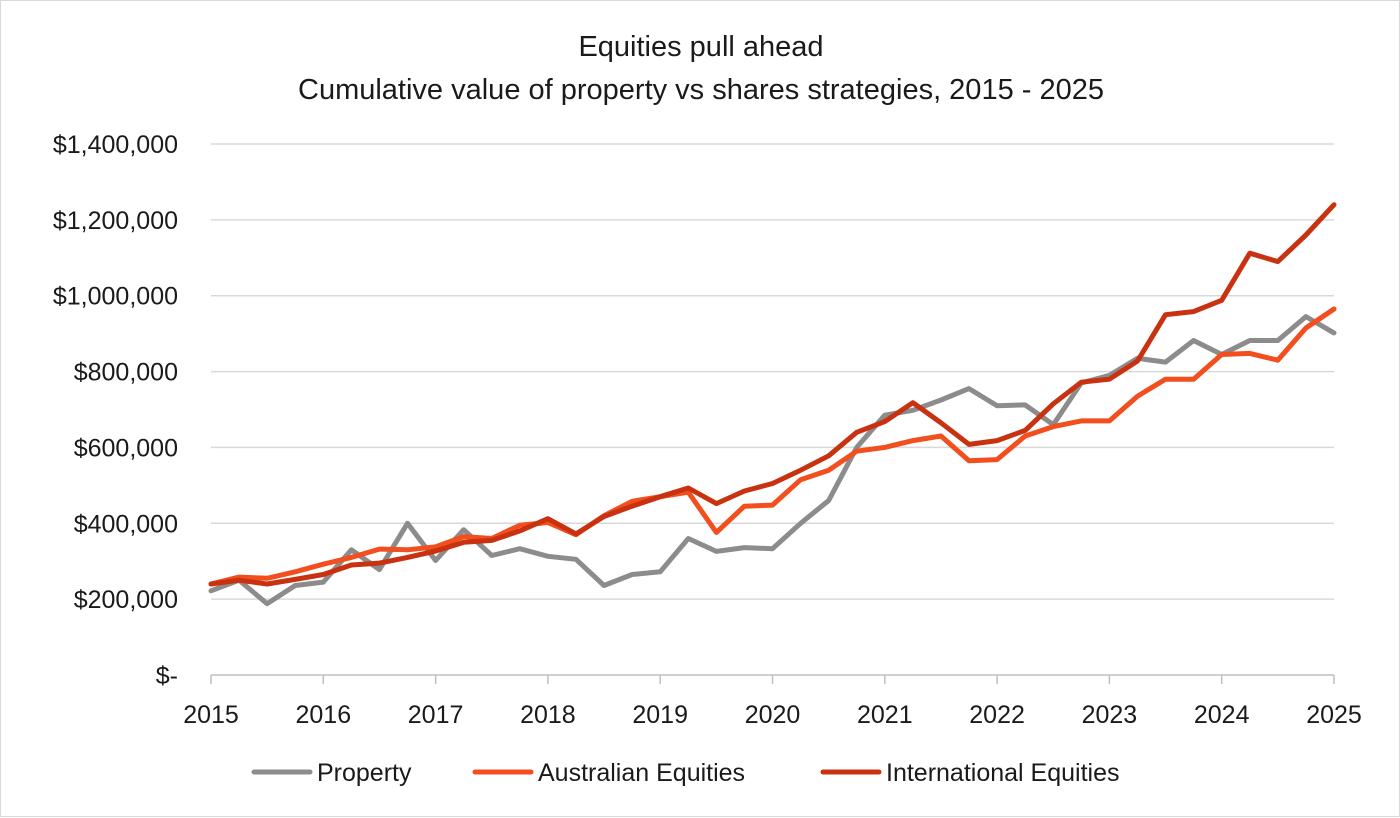 The width and height of the screenshot is (1400, 818). I want to click on x-tick-label: 2015, so click(211, 715).